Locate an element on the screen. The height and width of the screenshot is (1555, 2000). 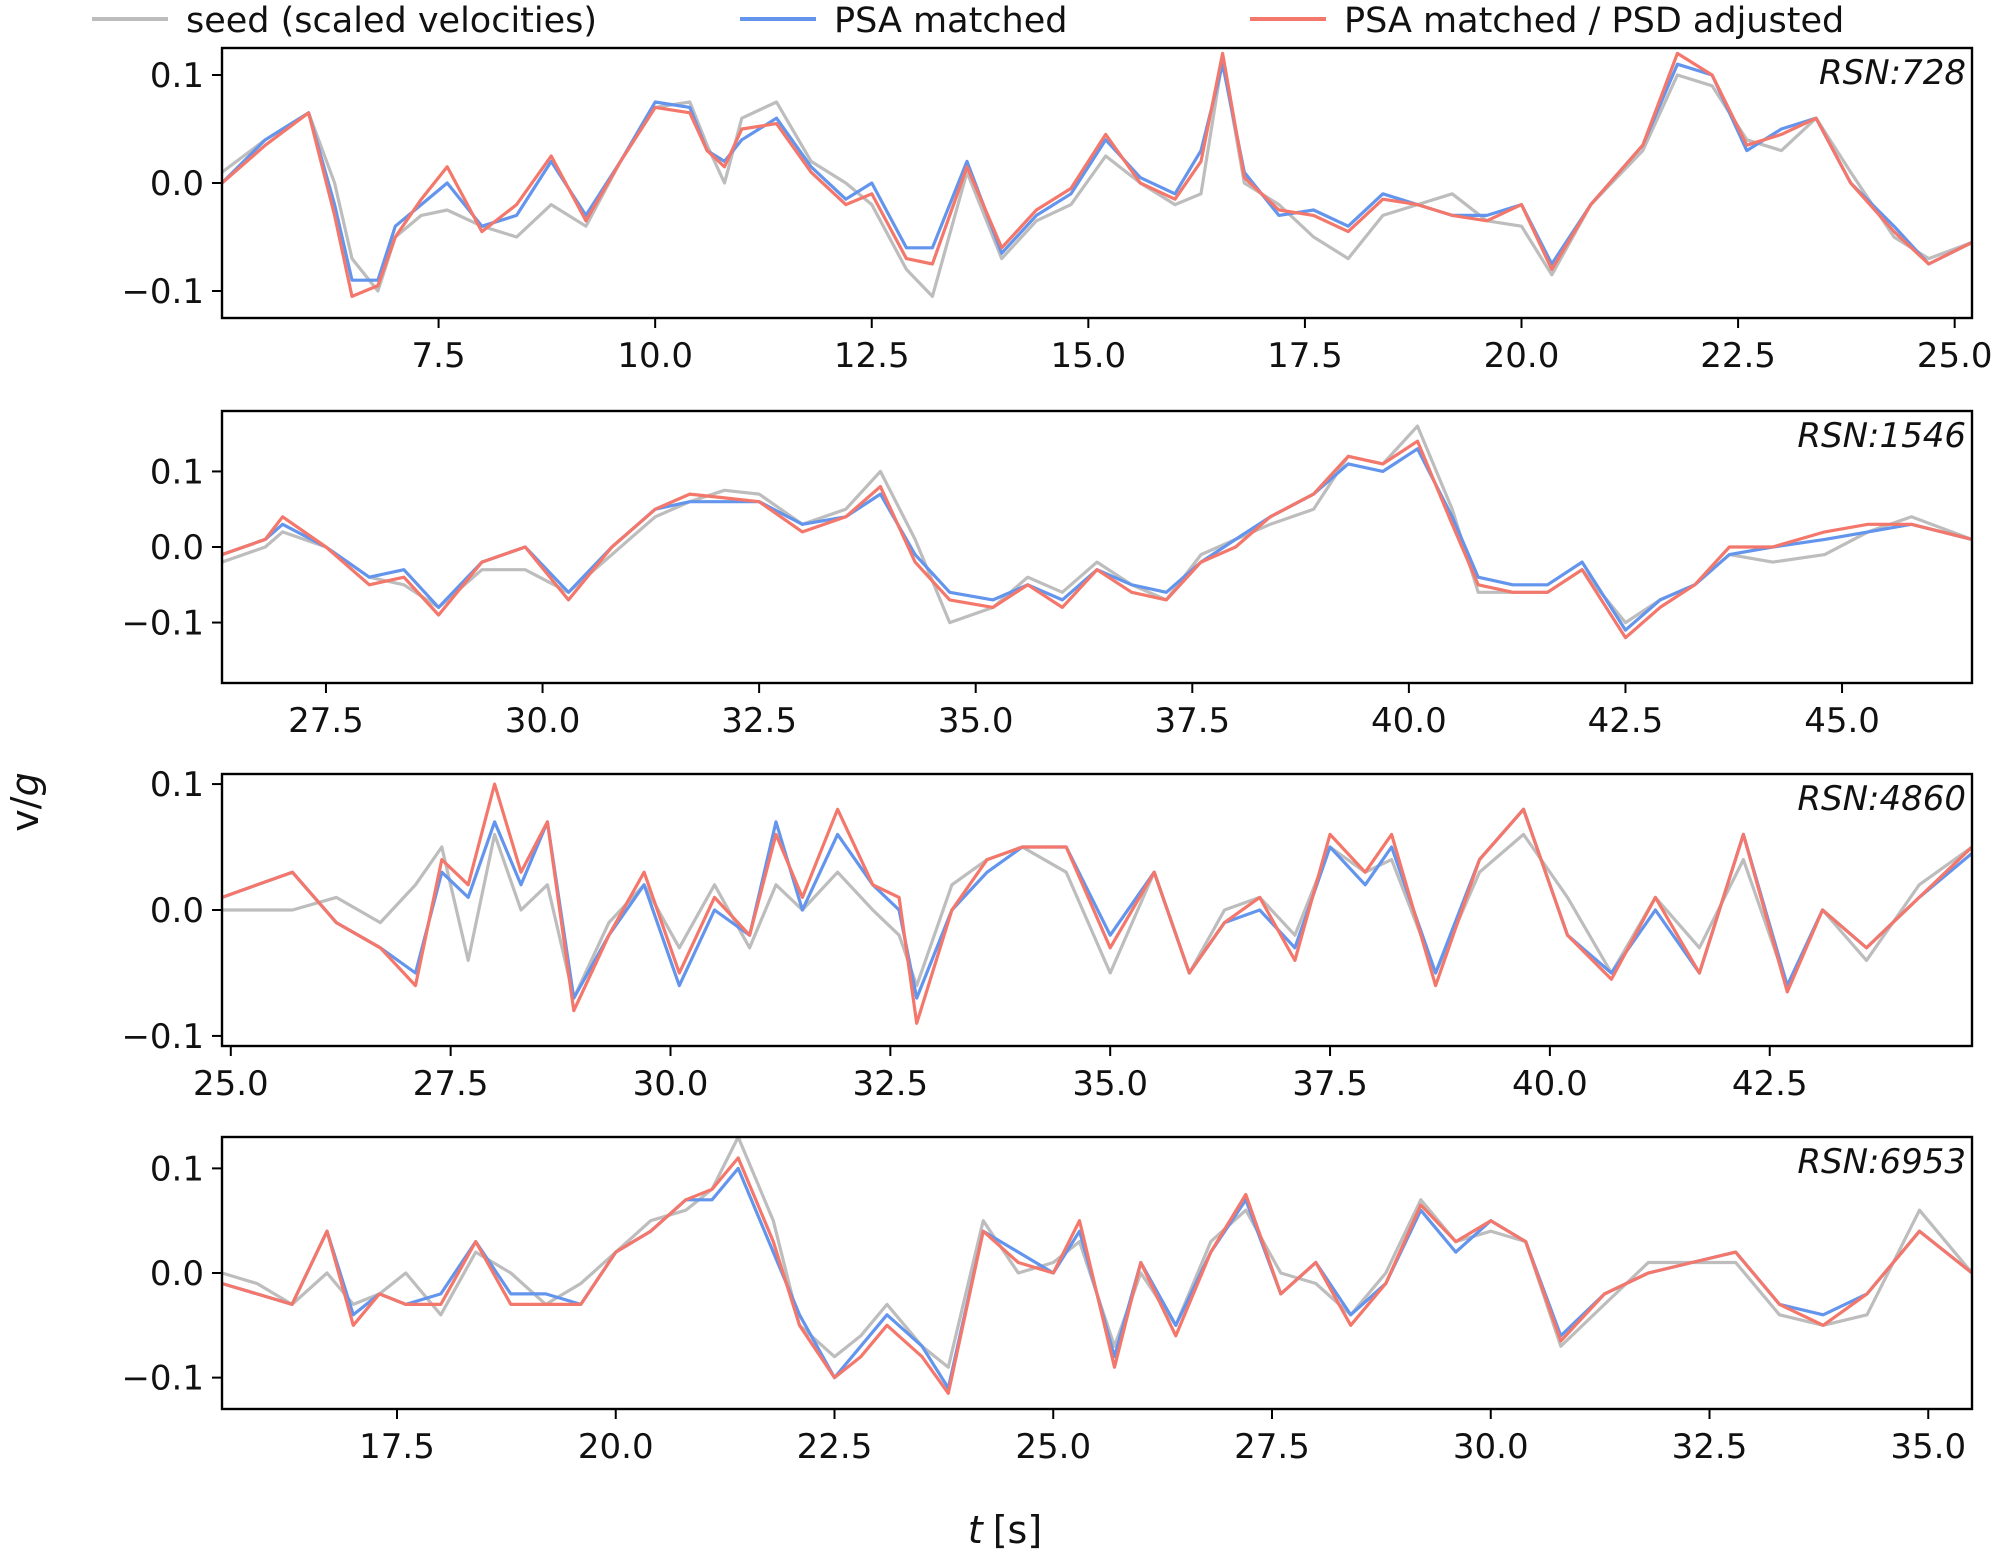
legend-item-psa-psd-adjusted: PSA matched / PSD adjusted is located at coordinates (1547, 21).